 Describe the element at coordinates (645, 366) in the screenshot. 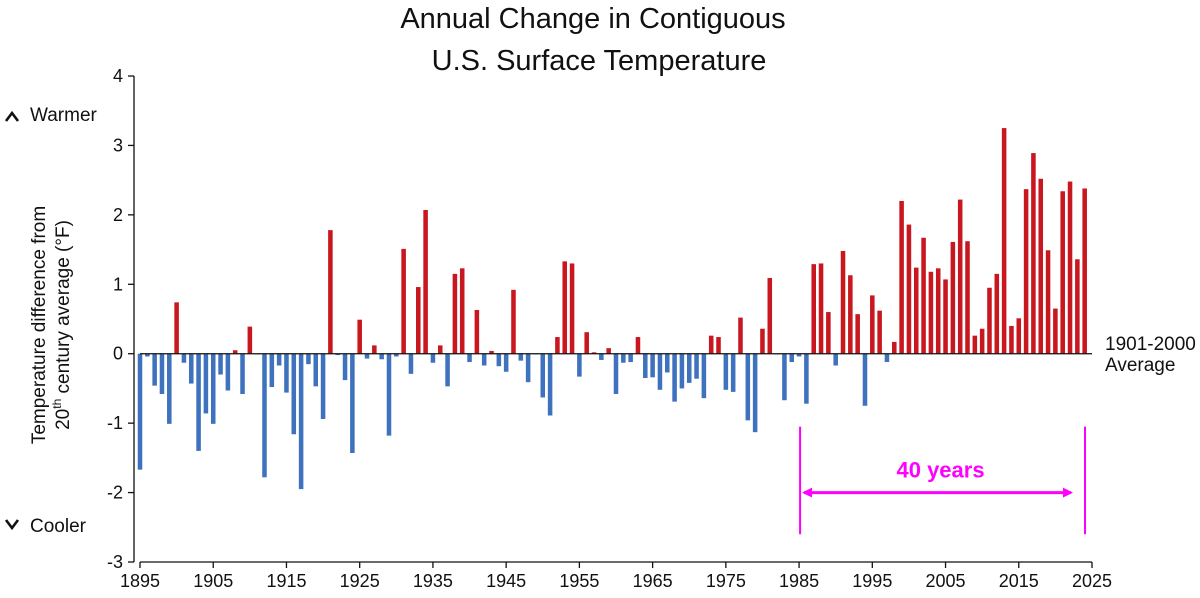

I see `bar-1964` at that location.